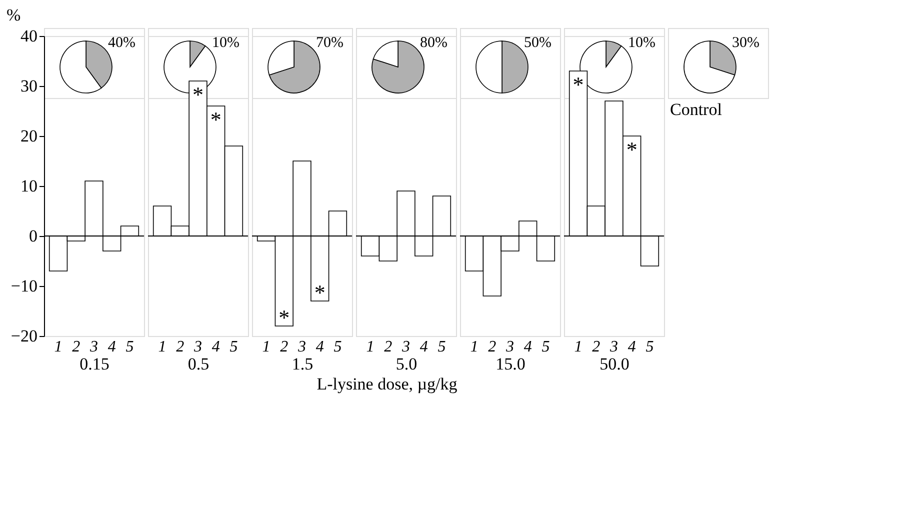  What do you see at coordinates (29, 36) in the screenshot?
I see `y-tick-label: 40` at bounding box center [29, 36].